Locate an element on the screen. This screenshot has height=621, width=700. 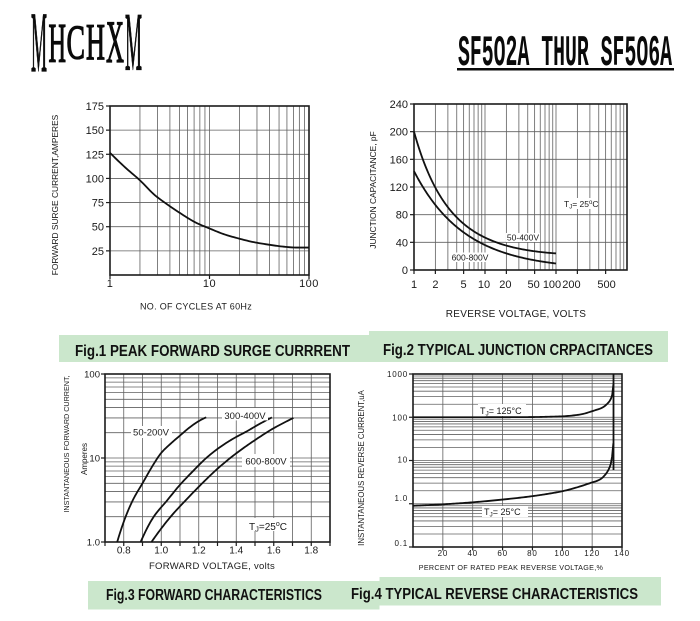
svg-text: SF5O2A THUR SF5O6A is located at coordinates (565, 54).